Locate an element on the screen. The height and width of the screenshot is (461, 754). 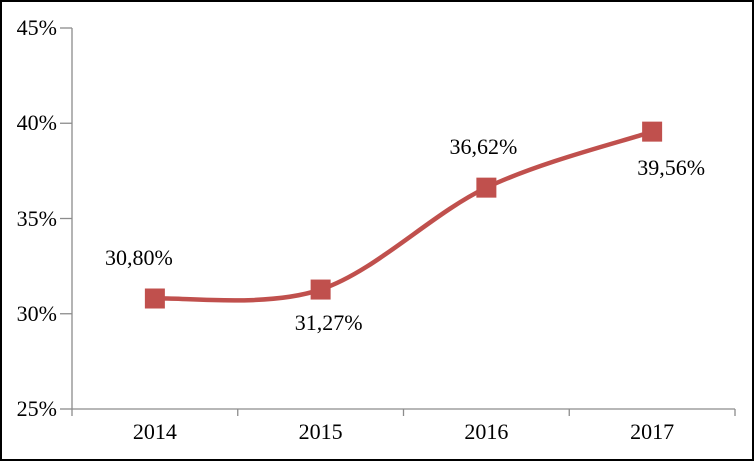
y-axis-tick-label: 45% is located at coordinates (36, 27).